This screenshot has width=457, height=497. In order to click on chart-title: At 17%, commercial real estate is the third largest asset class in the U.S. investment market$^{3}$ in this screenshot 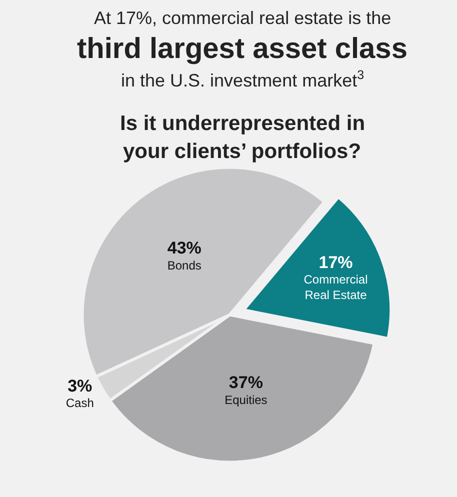, I will do `click(242, 49)`.